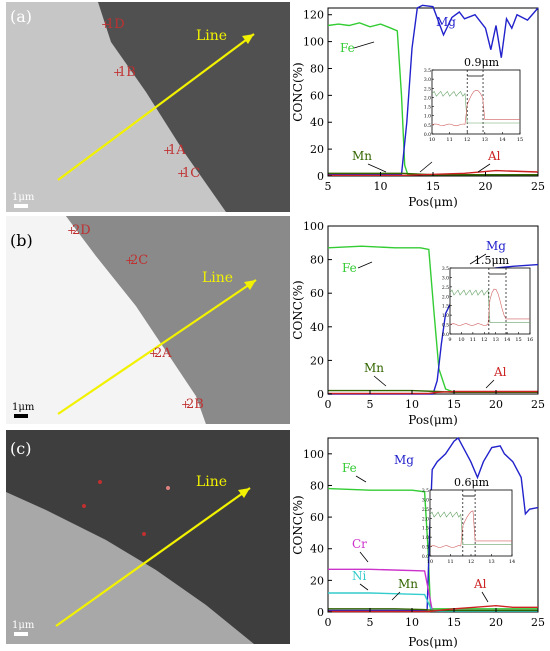  I want to click on yticks-c: 0 20 40 60 80 100, so click(317, 533).